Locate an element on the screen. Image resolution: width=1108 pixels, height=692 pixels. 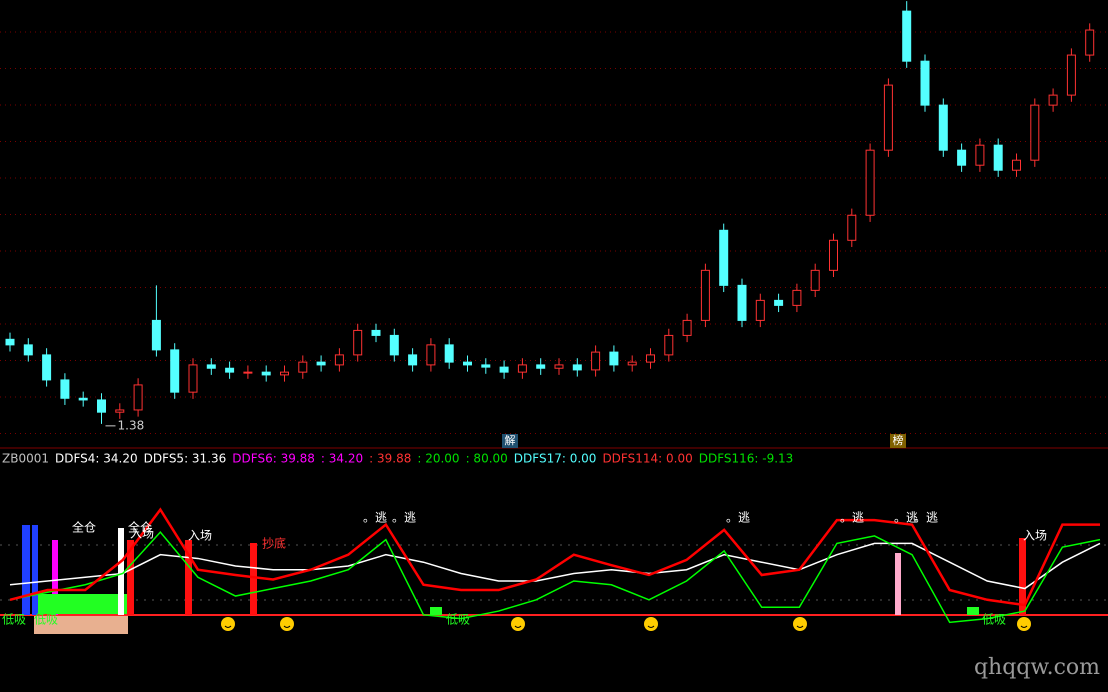
legend-entry: DDFS17: 0.00 is located at coordinates (555, 459).